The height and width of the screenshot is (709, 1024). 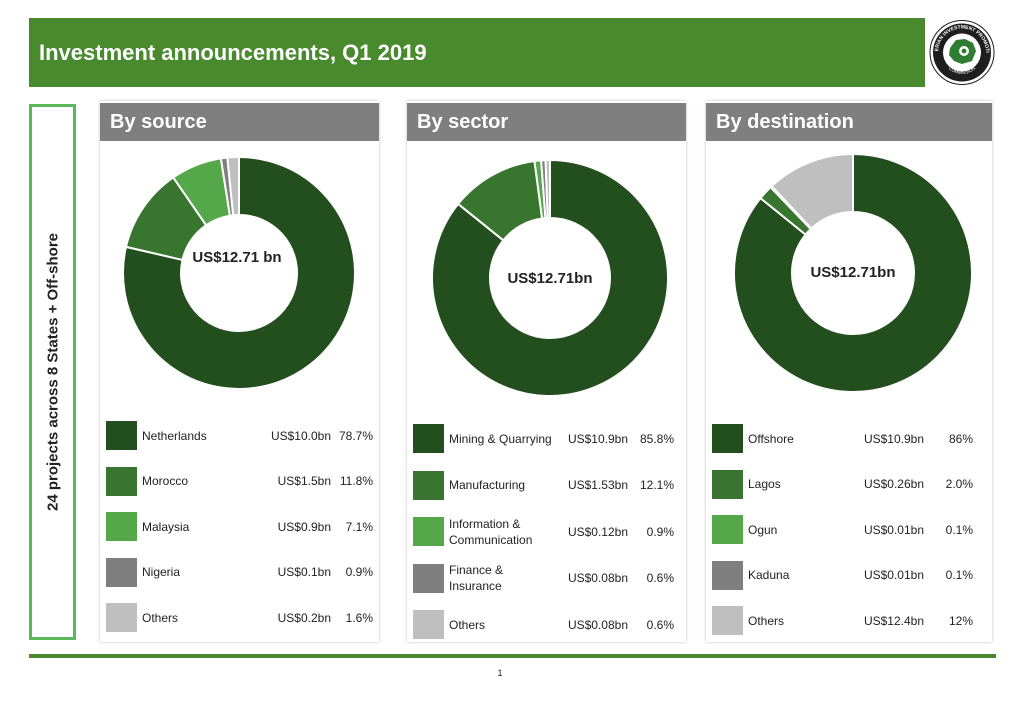 I want to click on legend-label: Finance & Insurance, so click(x=476, y=578).